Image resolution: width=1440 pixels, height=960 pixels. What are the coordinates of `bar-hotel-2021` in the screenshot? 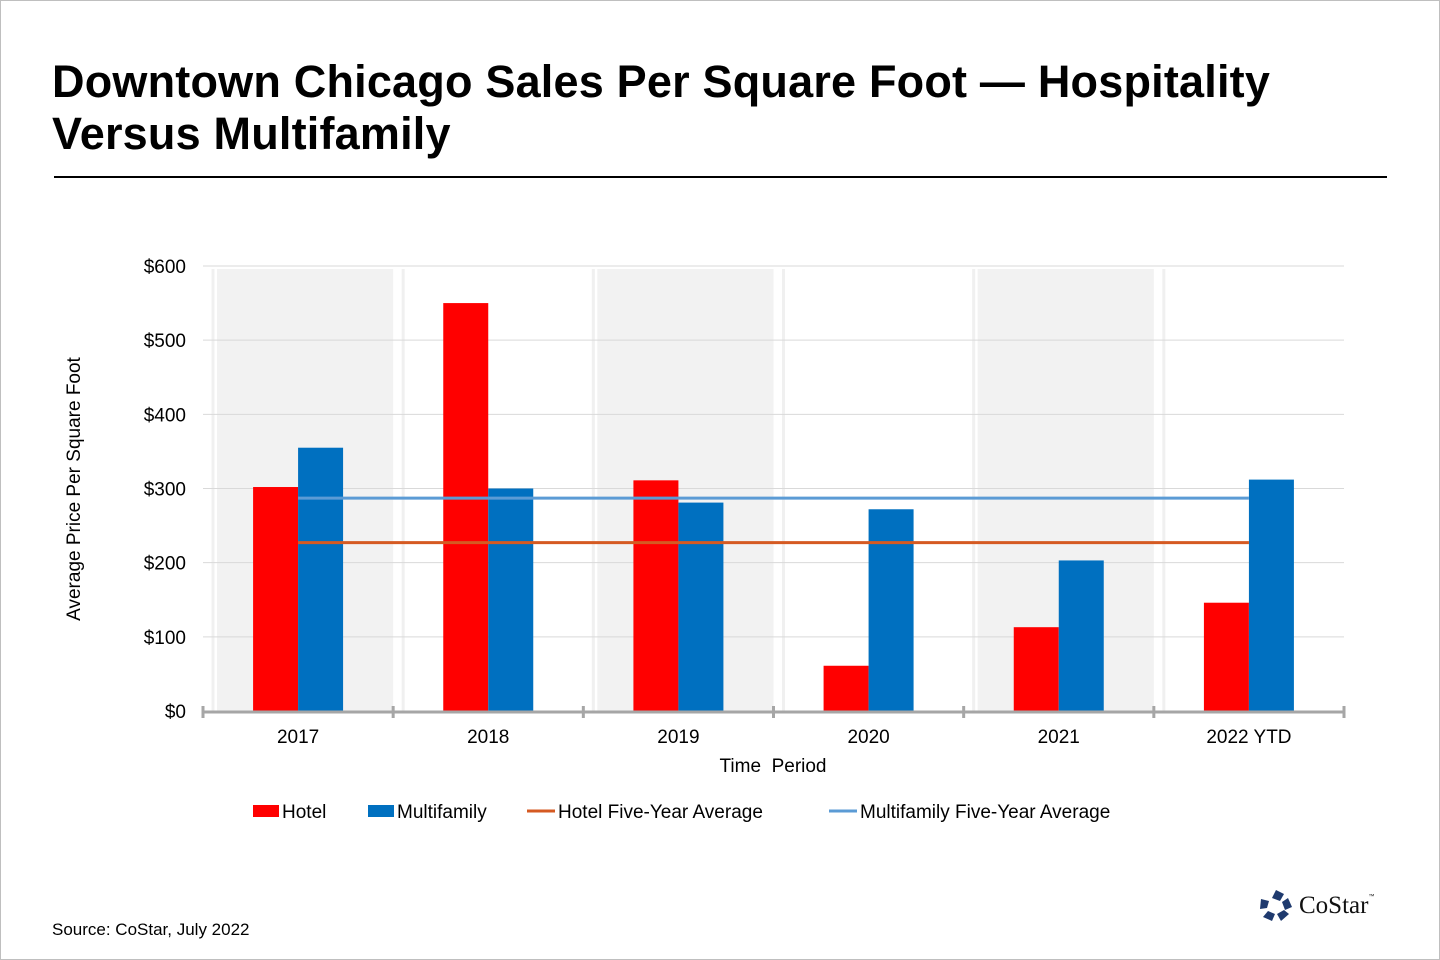 It's located at (1036, 669).